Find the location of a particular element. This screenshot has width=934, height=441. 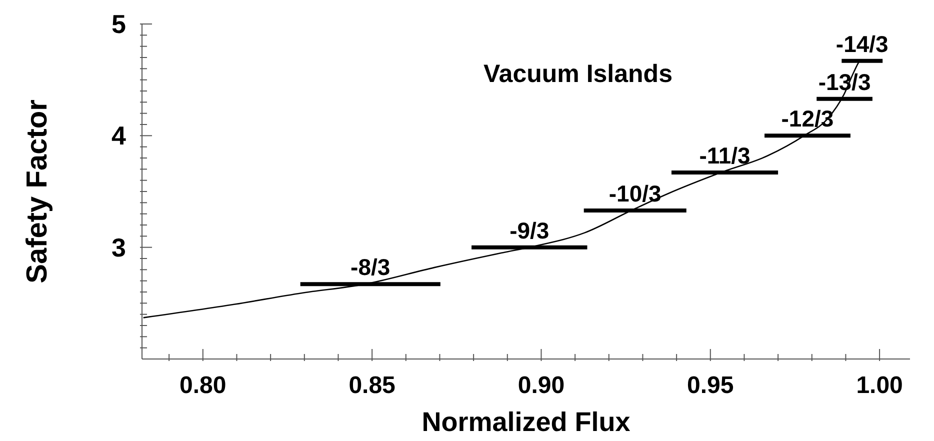

series-label: -9/3 is located at coordinates (530, 230).